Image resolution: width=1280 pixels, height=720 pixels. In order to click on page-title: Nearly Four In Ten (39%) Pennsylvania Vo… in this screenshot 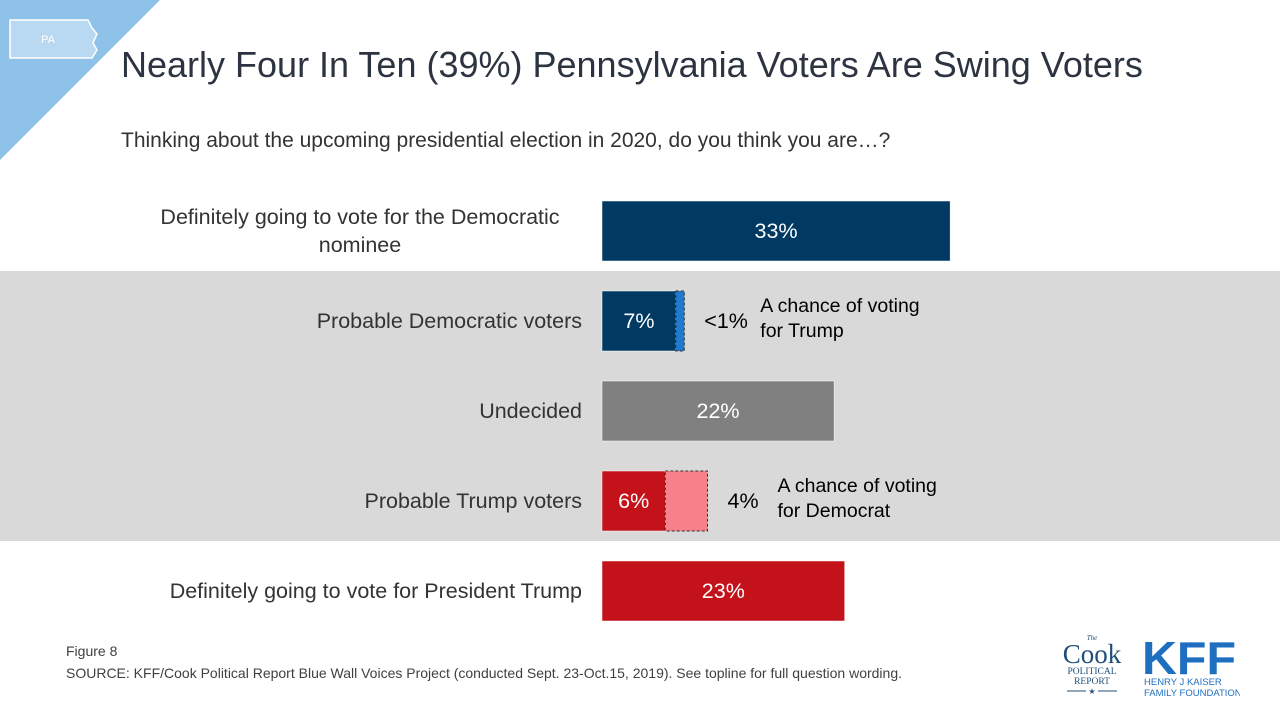, I will do `click(632, 64)`.